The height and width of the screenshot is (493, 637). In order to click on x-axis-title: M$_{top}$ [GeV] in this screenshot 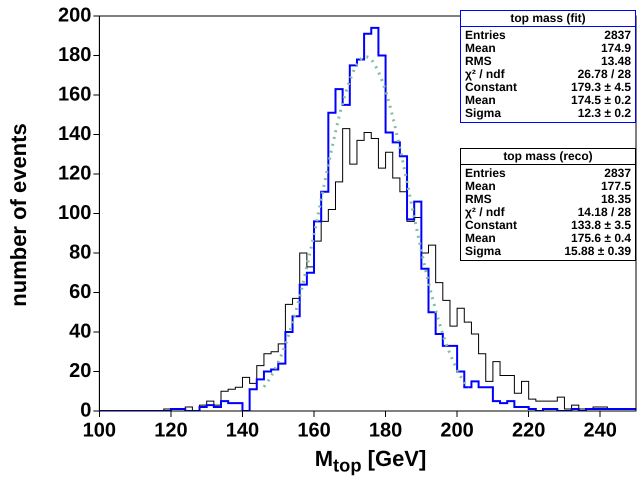, I will do `click(371, 461)`.